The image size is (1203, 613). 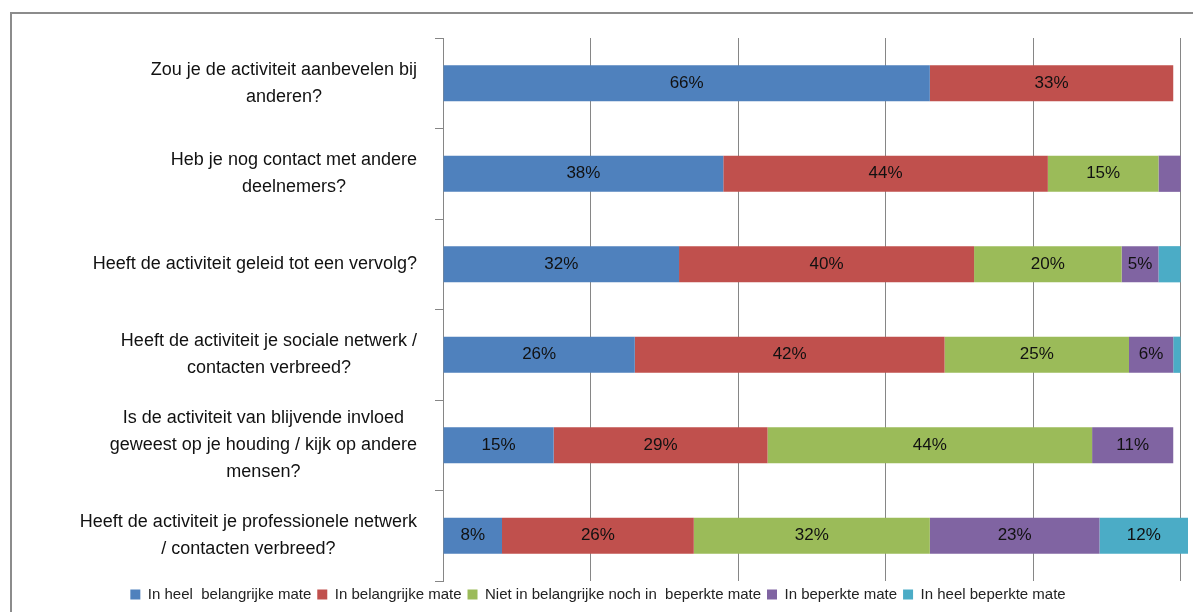 I want to click on data-label: 23%, so click(x=1014, y=535).